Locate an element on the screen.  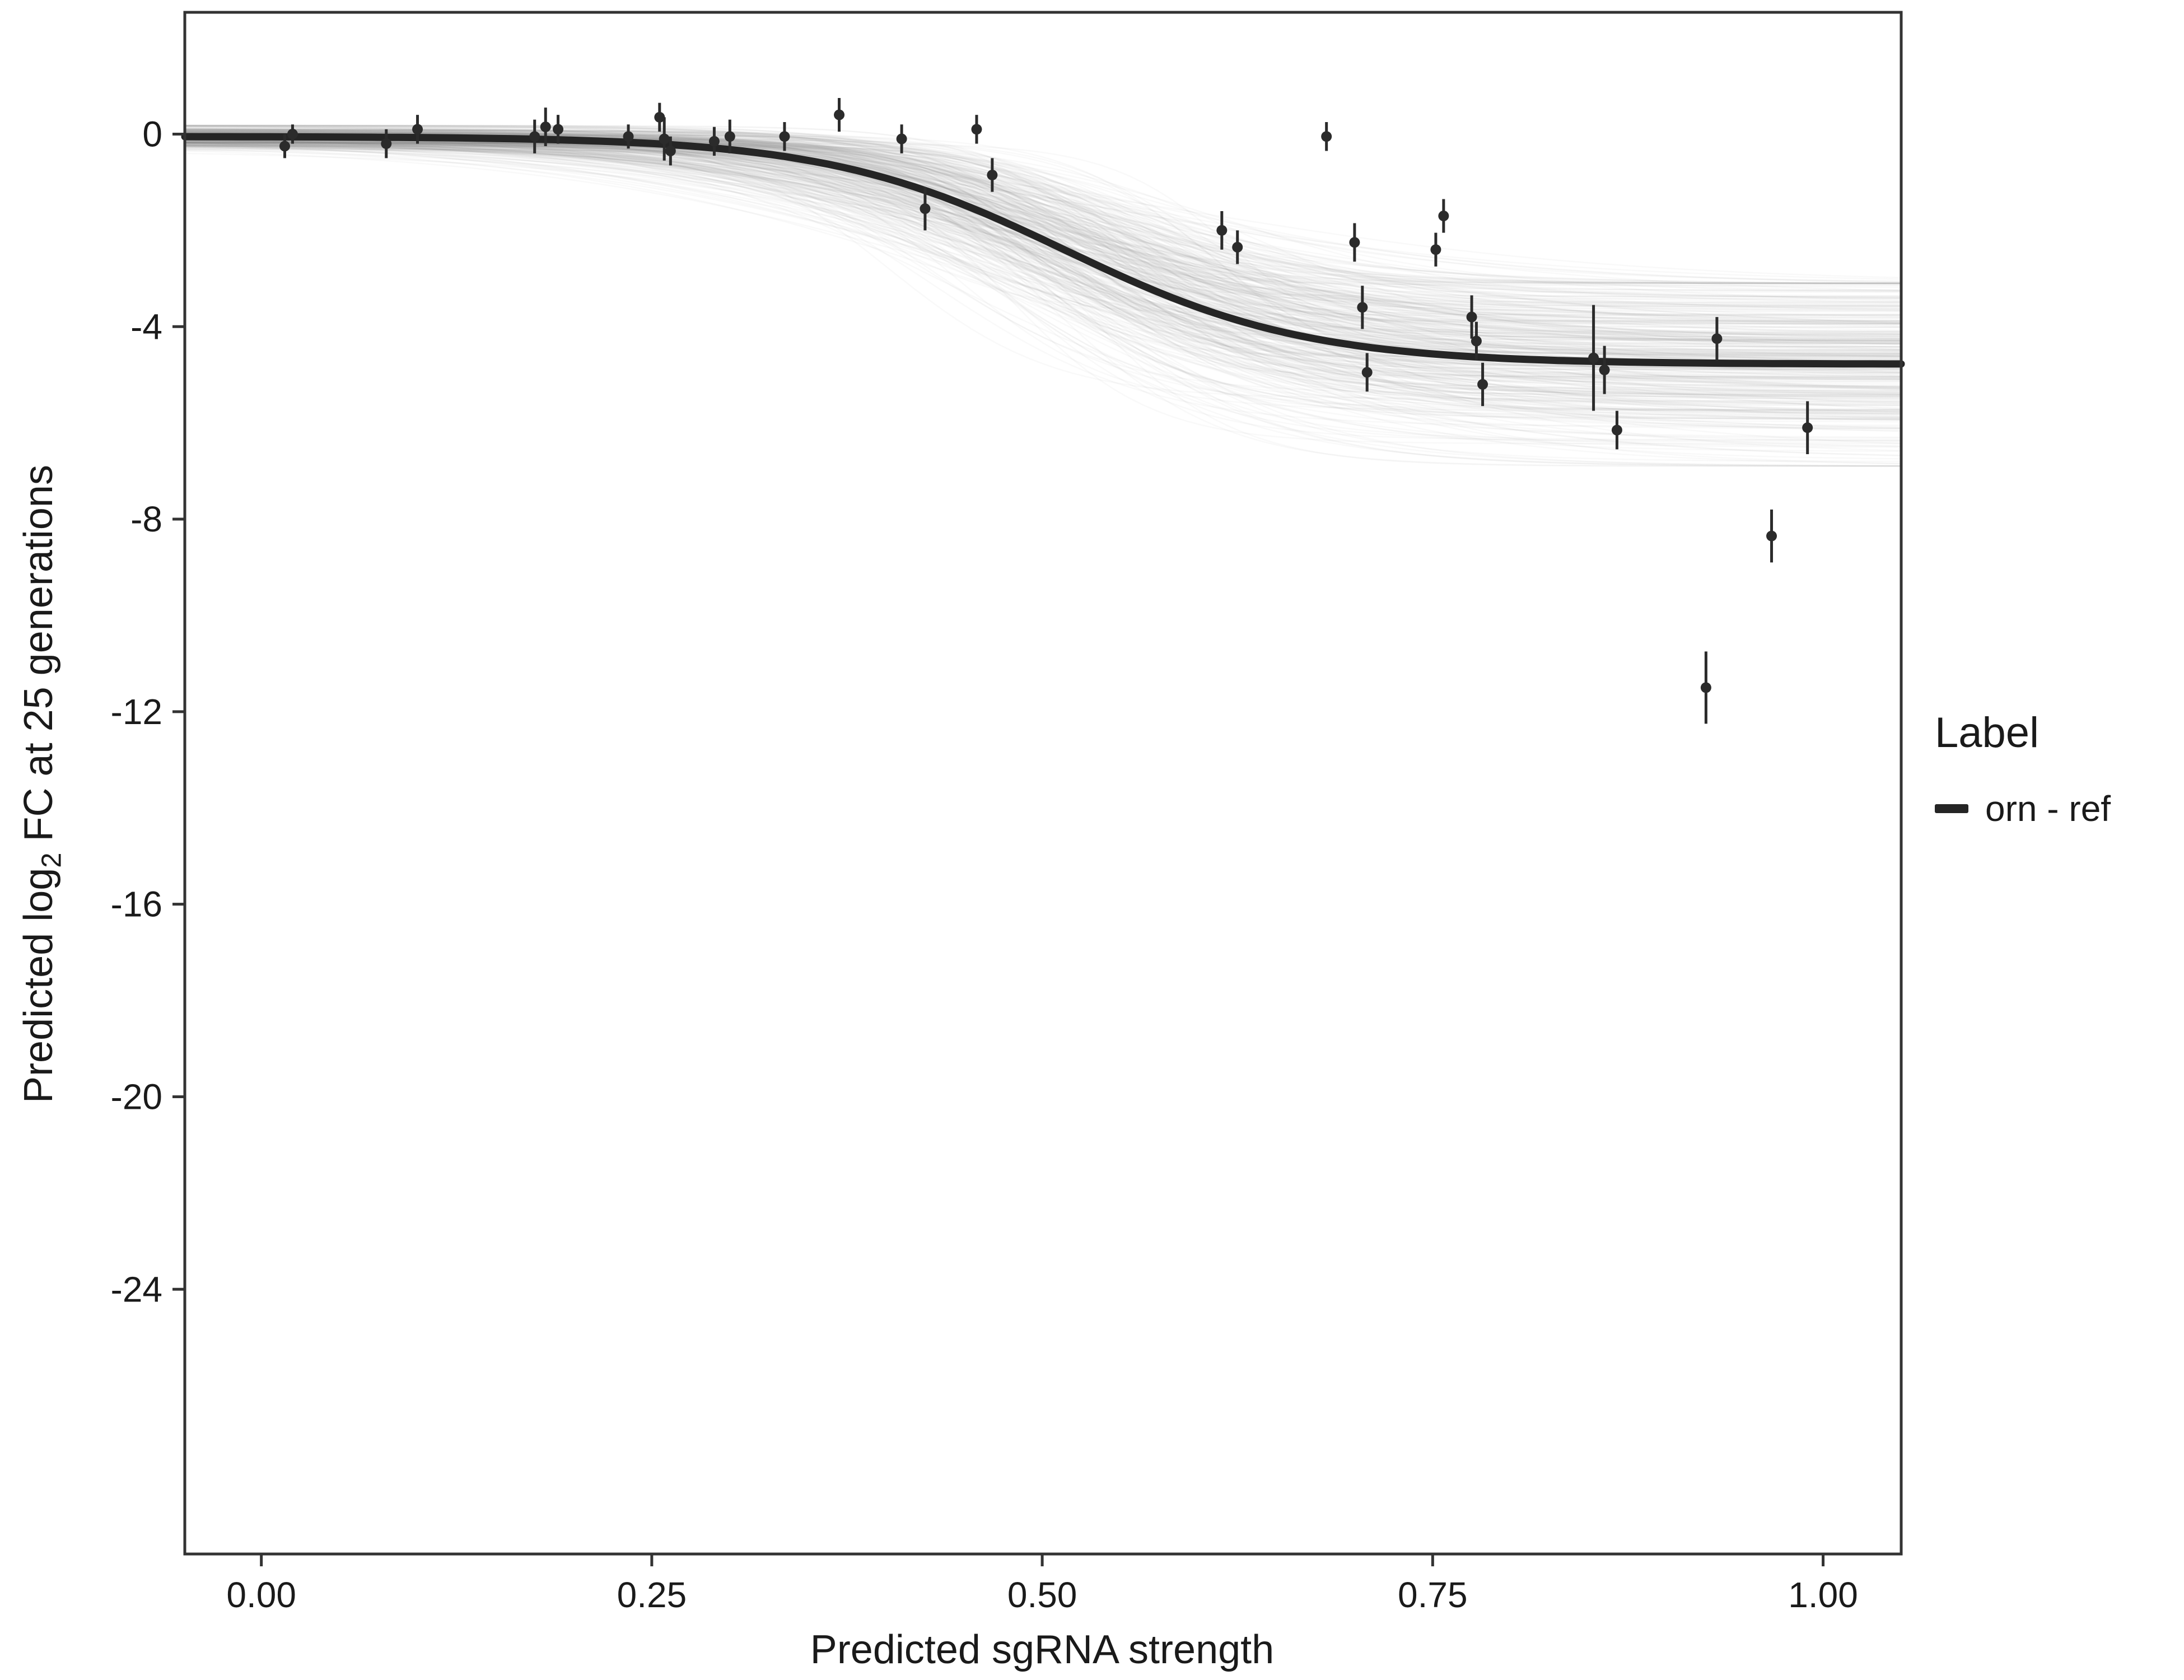
legend-key-line is located at coordinates (1952, 809).